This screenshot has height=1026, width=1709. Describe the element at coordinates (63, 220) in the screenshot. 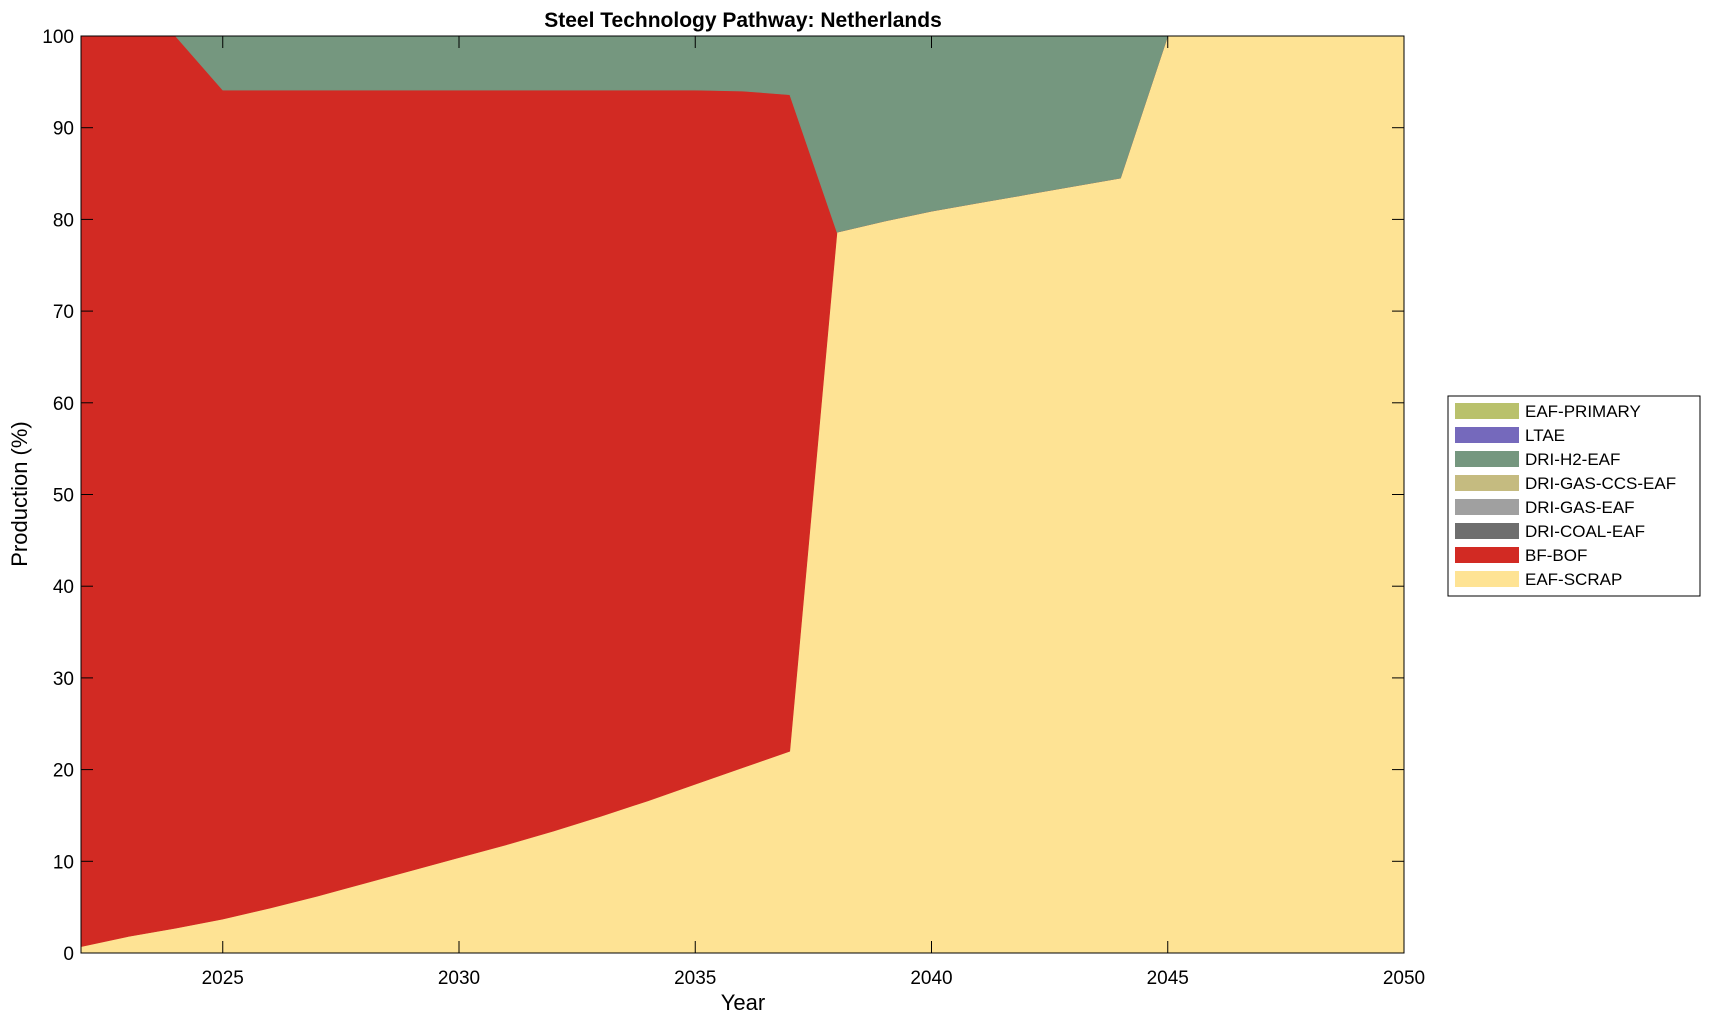

I see `y-tick-label: 80` at that location.